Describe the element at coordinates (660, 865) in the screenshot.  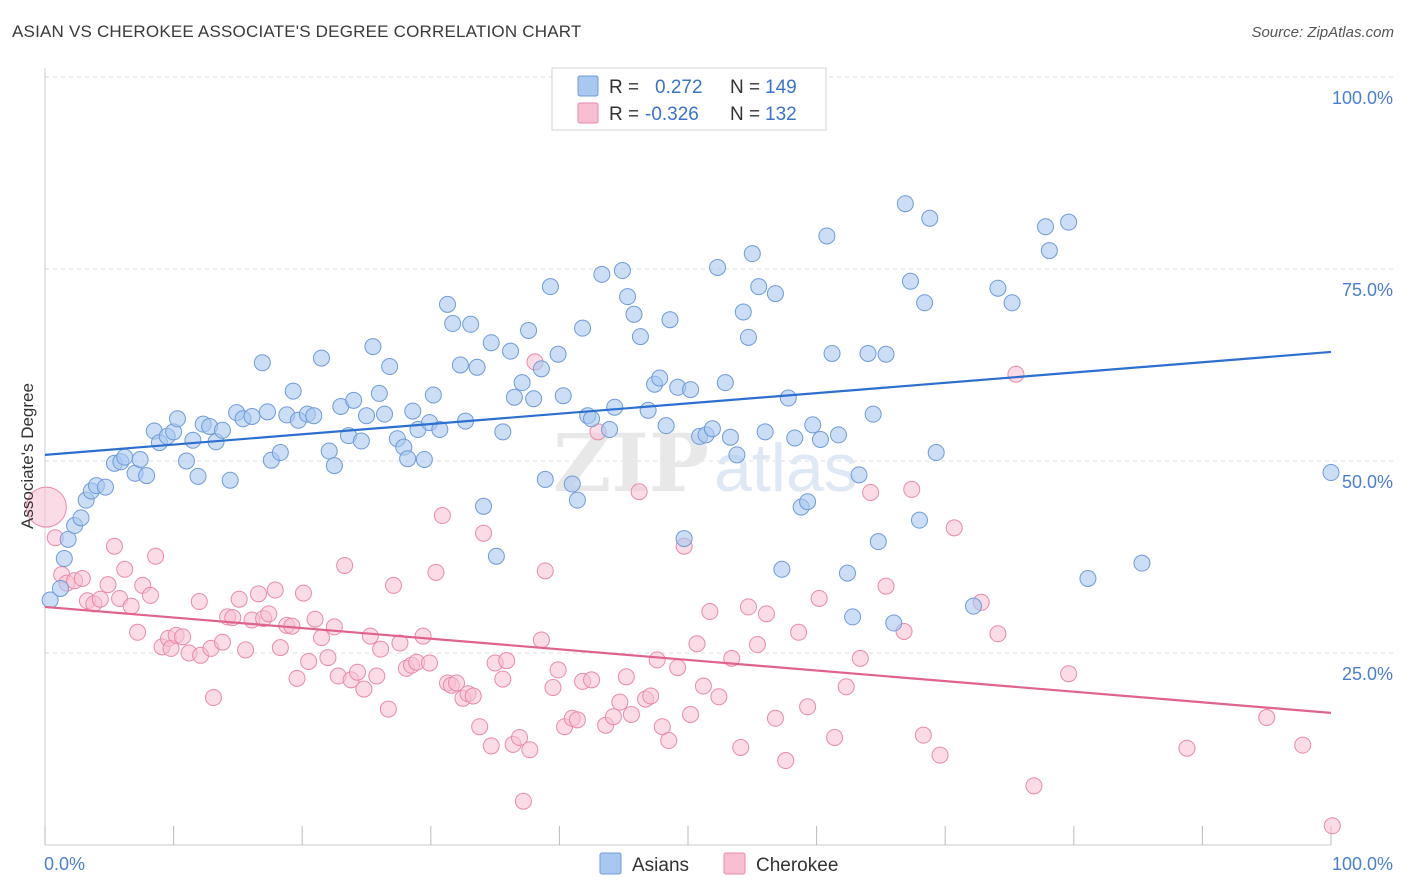
I see `bottom-legend-asians-label: Asians` at that location.